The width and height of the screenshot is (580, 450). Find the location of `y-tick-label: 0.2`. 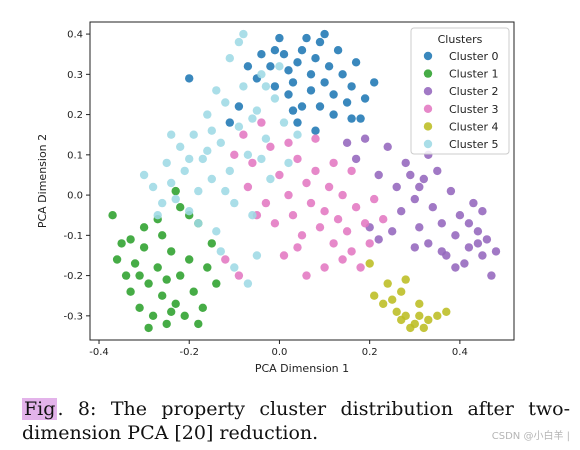

y-tick-label: 0.2 is located at coordinates (75, 115).